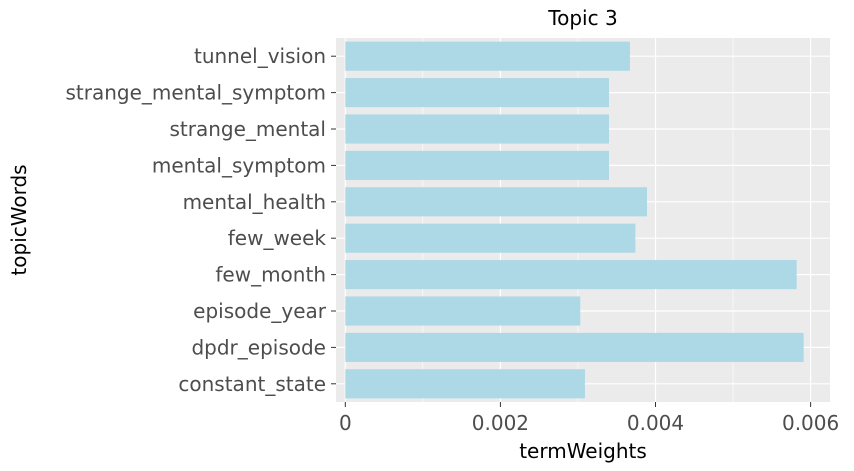 The height and width of the screenshot is (471, 854). I want to click on y-tick-label: constant_state, so click(252, 384).